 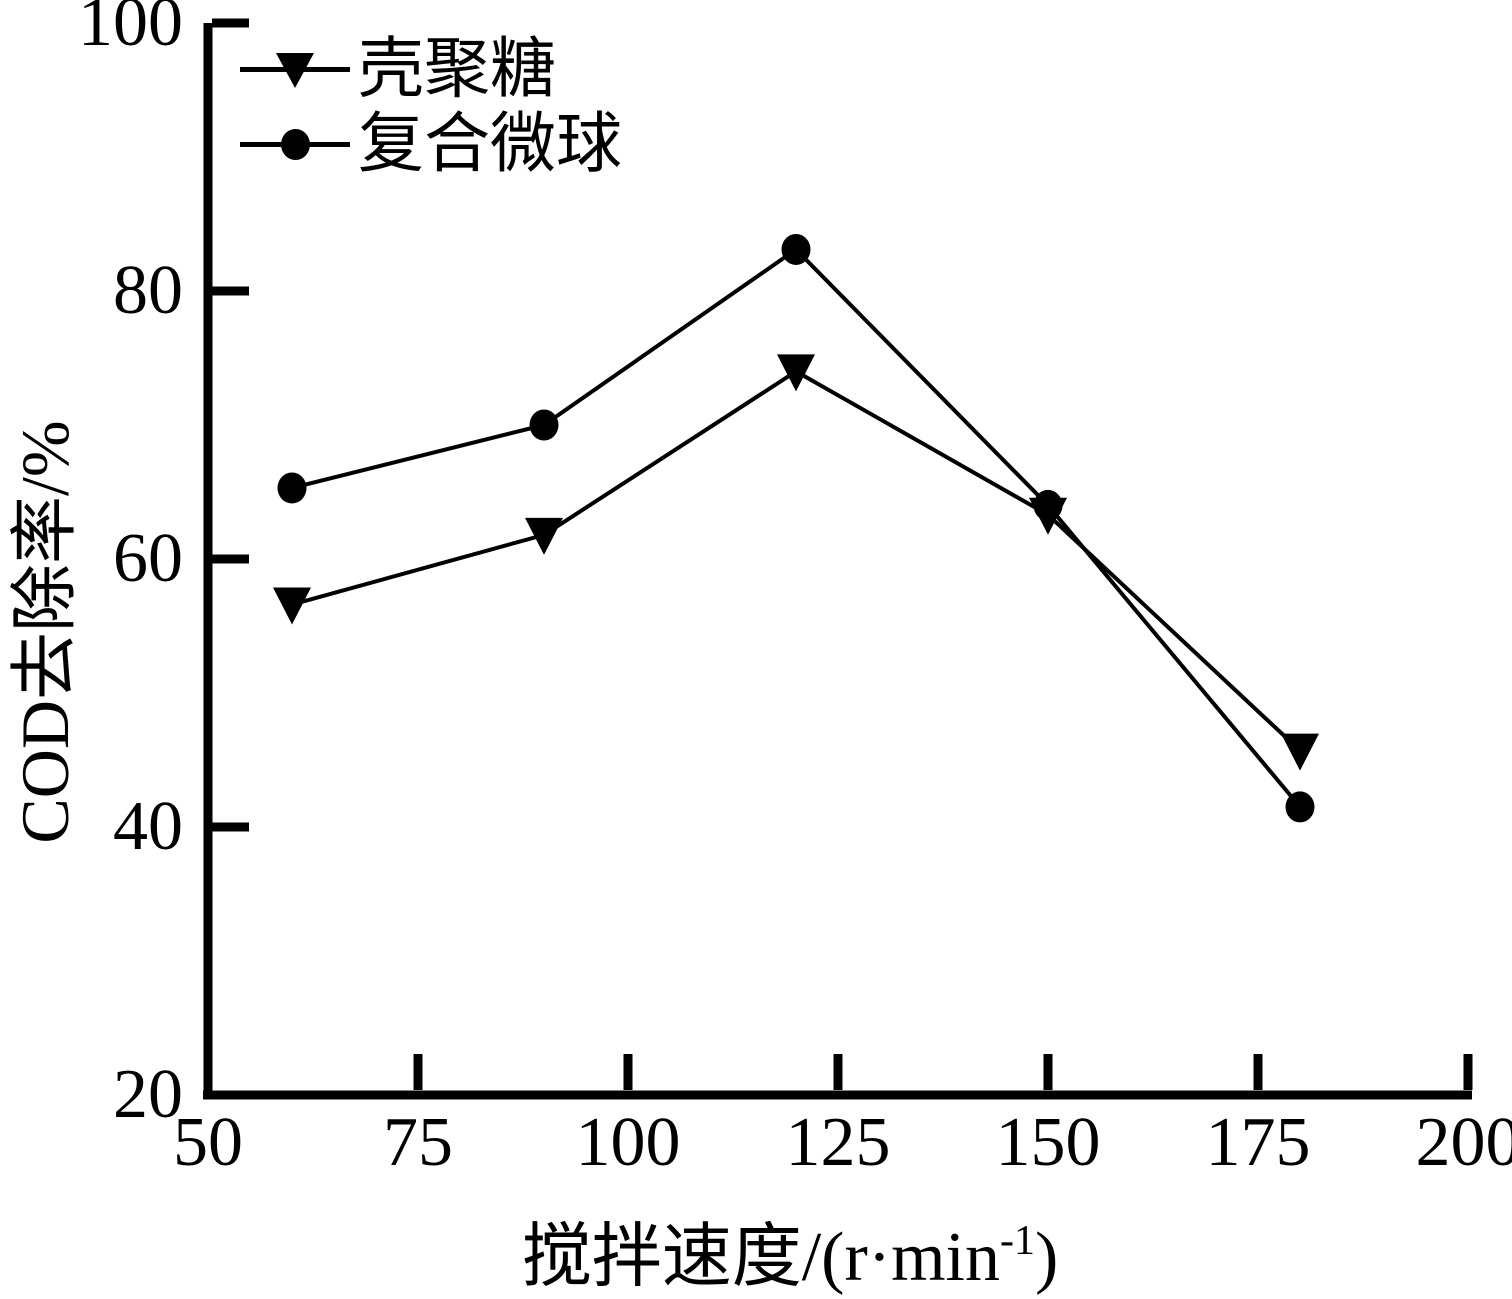 I want to click on x-tick-label: 150, so click(x=1048, y=1142).